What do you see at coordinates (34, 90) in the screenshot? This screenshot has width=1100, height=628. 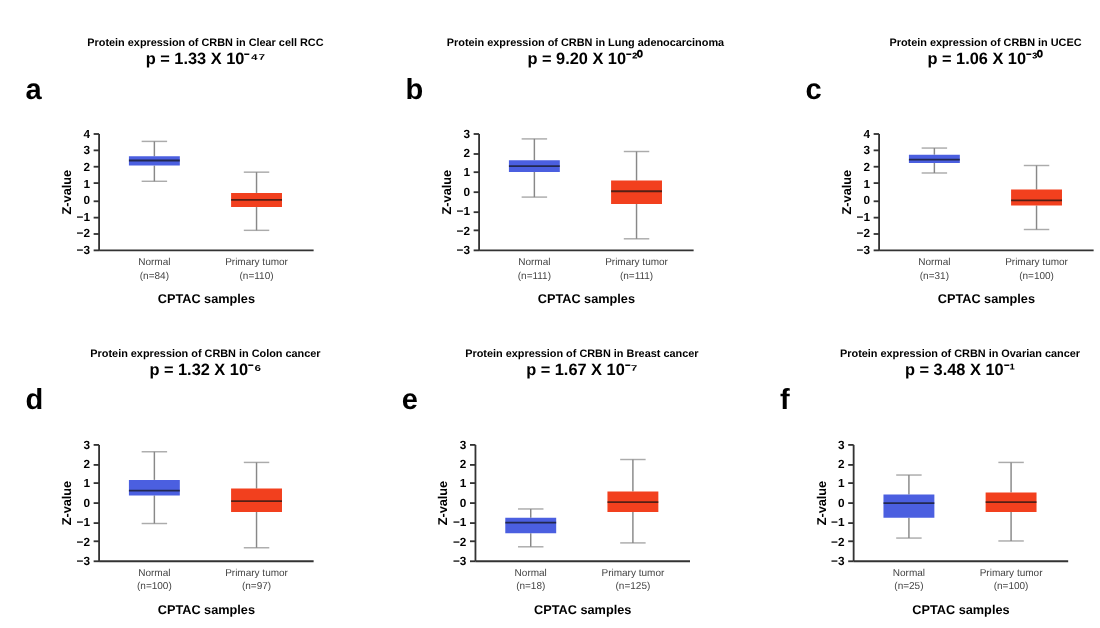 I see `text: a` at bounding box center [34, 90].